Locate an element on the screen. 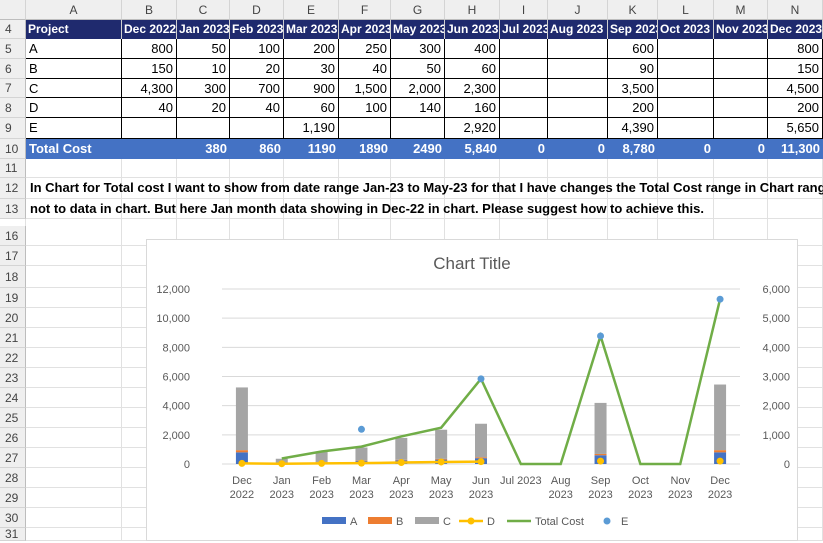  header-cell: Jan 2023 is located at coordinates (203, 29).